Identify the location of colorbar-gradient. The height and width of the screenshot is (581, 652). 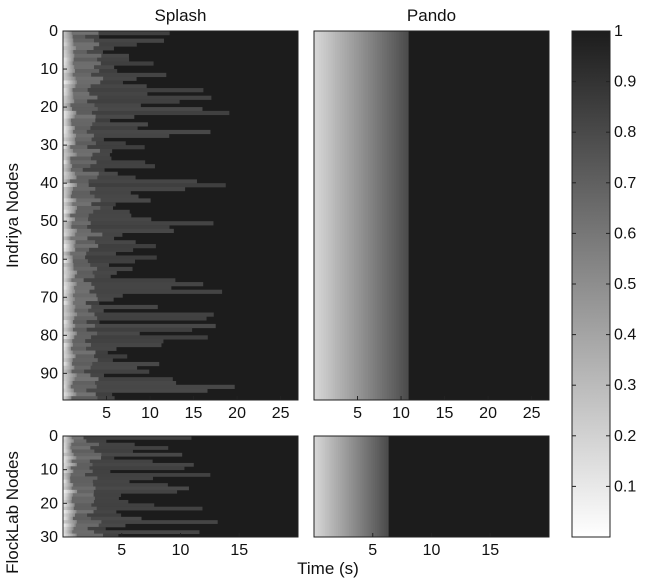
(591, 284).